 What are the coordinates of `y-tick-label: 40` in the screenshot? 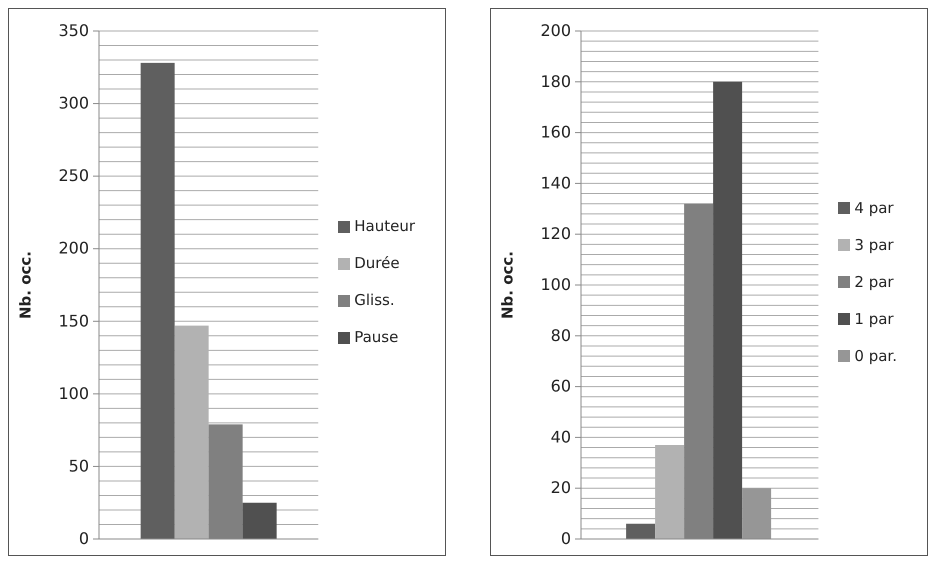 It's located at (560, 436).